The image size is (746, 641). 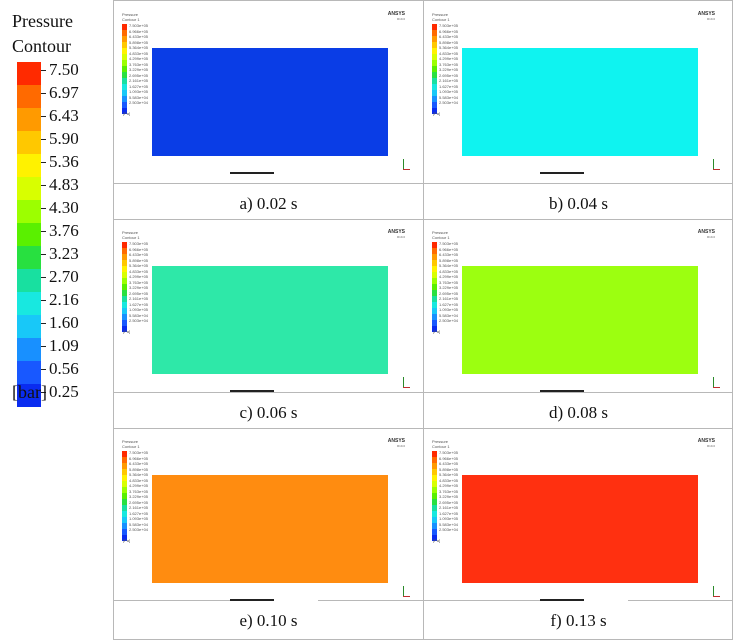 I want to click on legend-level-label: 5.90, so click(x=64, y=138).